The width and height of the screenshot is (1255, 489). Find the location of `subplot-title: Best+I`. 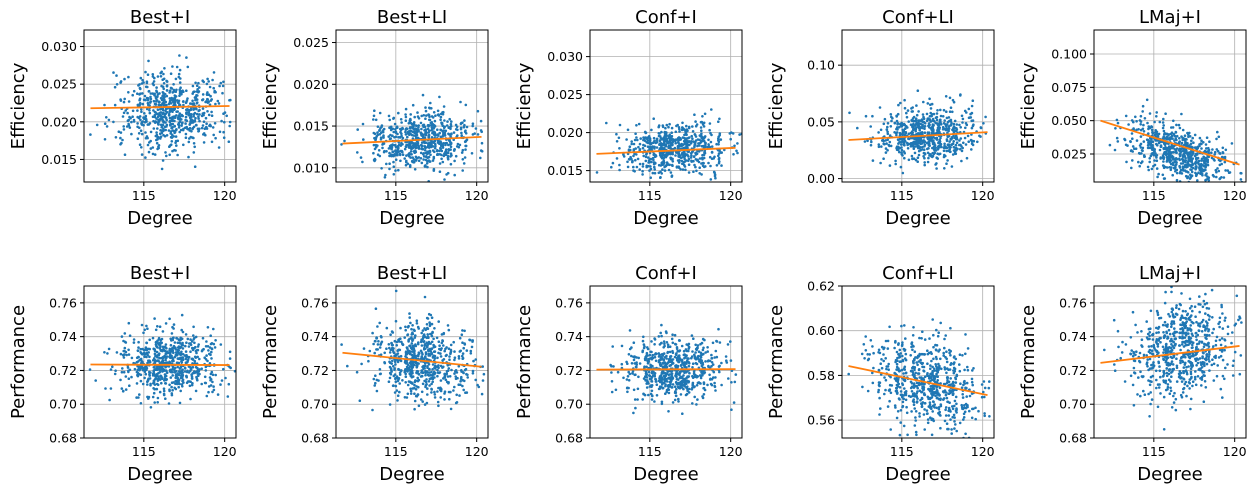

subplot-title: Best+I is located at coordinates (160, 17).